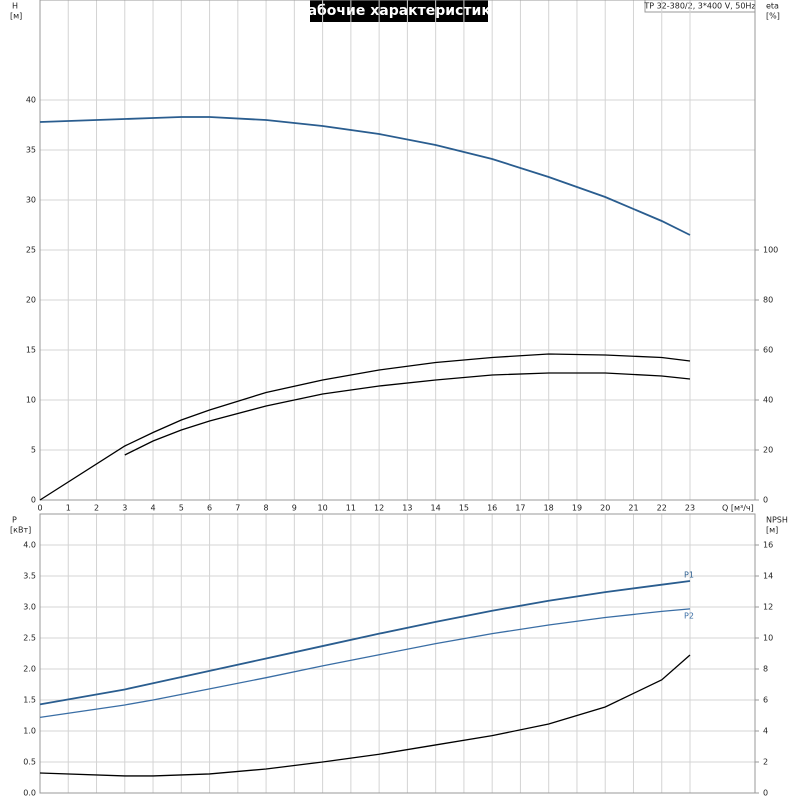  I want to click on x-tick-label: 11, so click(351, 508).